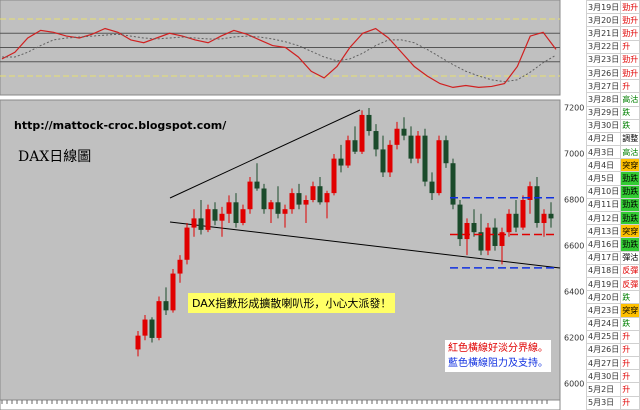  What do you see at coordinates (498, 356) in the screenshot?
I see `notes: 紅色橫線好淡分界線。 藍色橫線阻力及支持。` at bounding box center [498, 356].